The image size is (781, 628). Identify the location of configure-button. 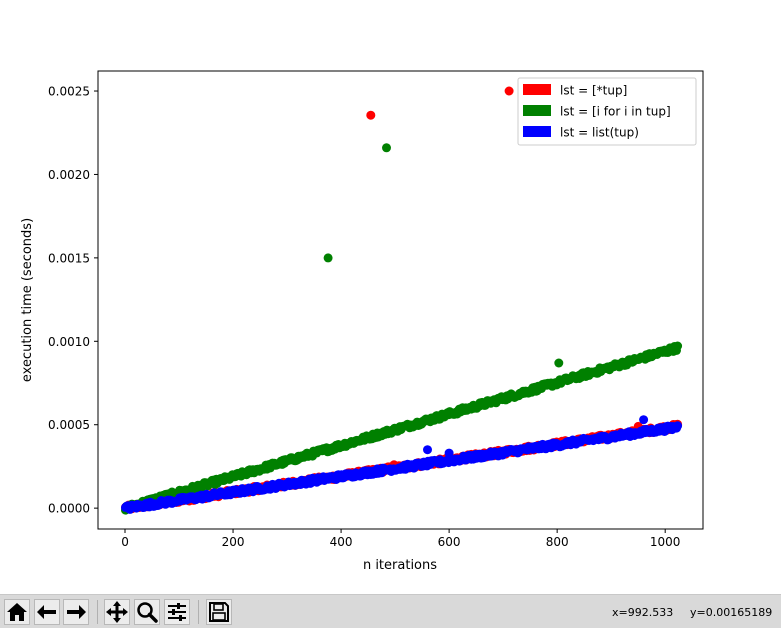
(177, 612).